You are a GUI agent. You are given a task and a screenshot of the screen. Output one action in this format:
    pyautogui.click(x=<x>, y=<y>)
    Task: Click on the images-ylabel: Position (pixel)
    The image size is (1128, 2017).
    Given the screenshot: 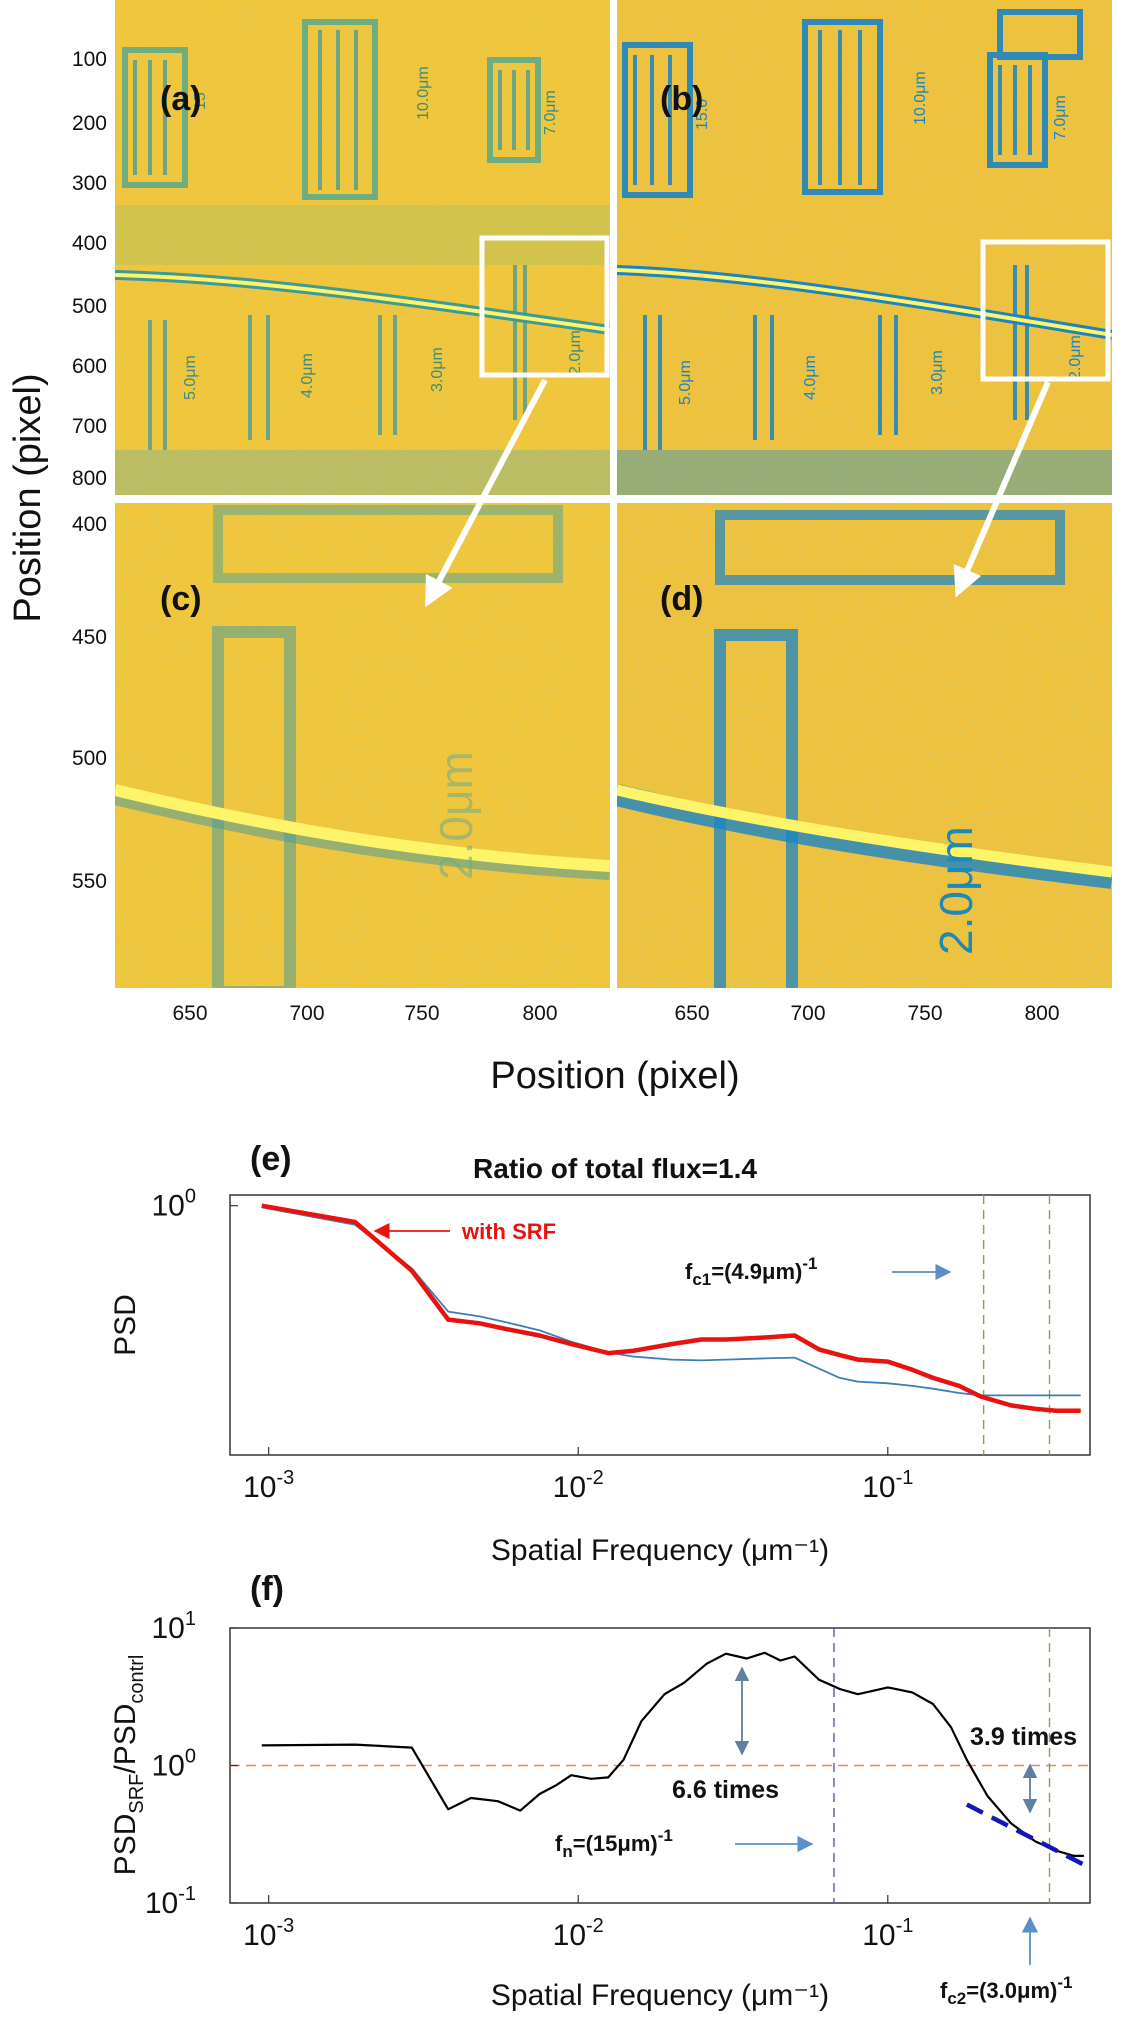 What is the action you would take?
    pyautogui.click(x=28, y=497)
    